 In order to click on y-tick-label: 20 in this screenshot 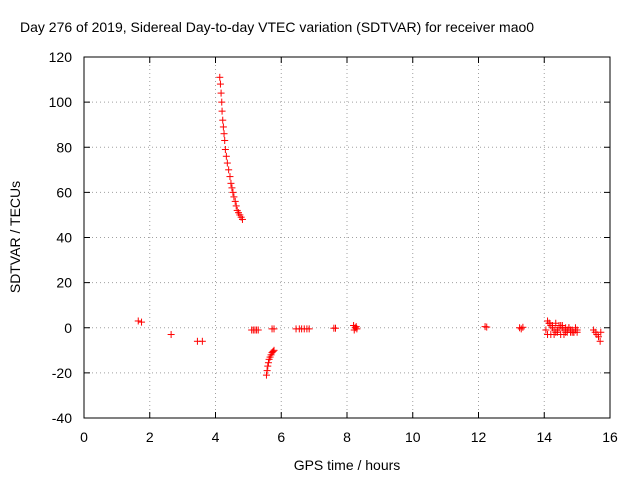, I will do `click(64, 283)`.